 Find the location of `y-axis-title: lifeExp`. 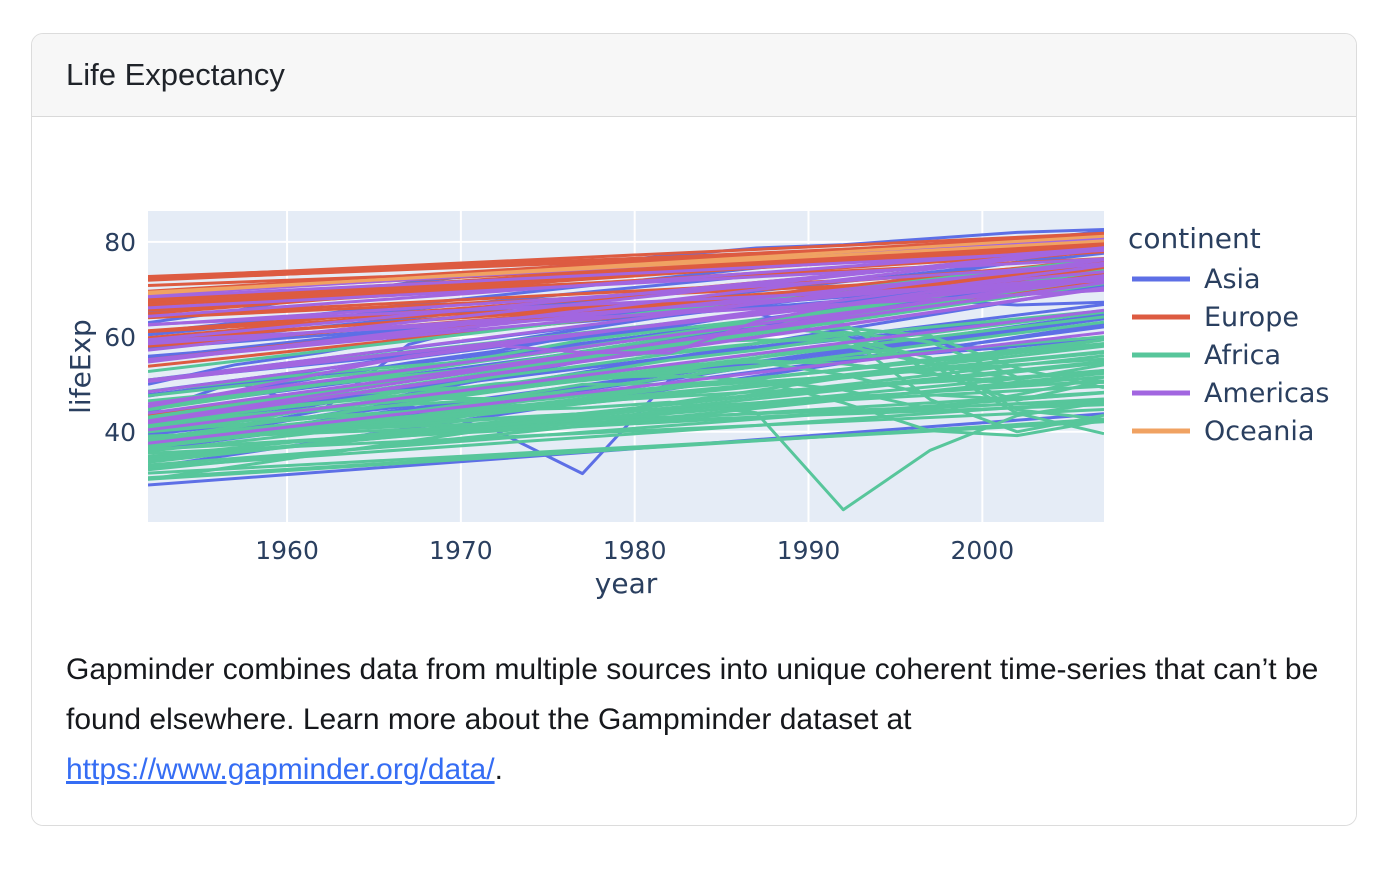

y-axis-title: lifeExp is located at coordinates (80, 366).